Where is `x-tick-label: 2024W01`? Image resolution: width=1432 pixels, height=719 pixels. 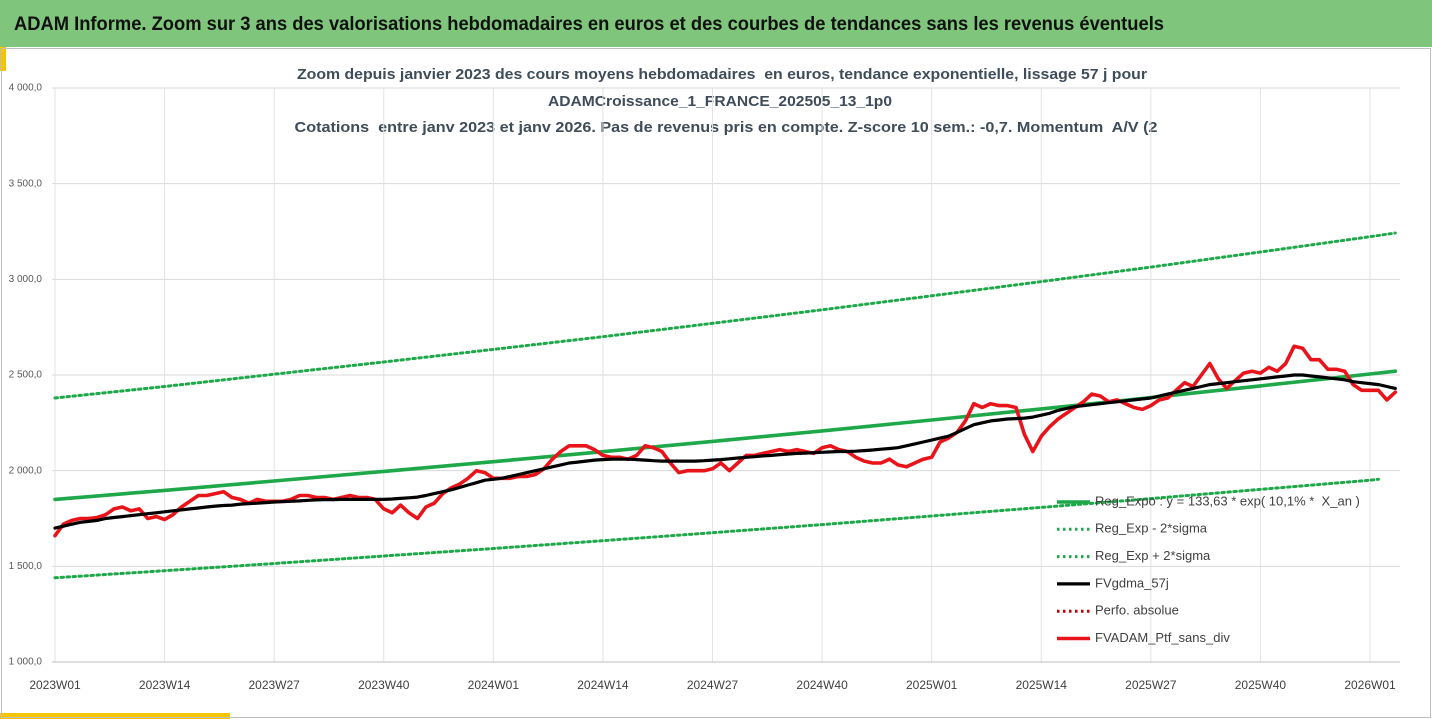 x-tick-label: 2024W01 is located at coordinates (494, 685).